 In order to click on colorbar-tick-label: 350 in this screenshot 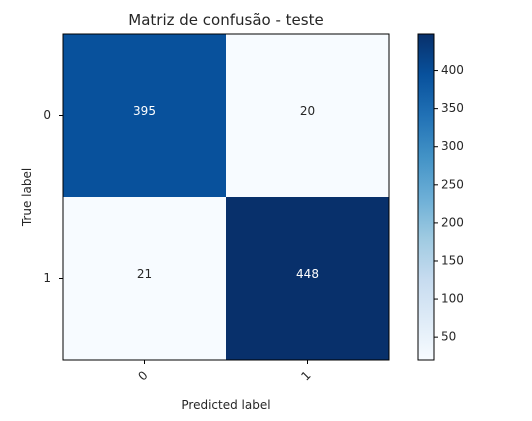, I will do `click(452, 108)`.